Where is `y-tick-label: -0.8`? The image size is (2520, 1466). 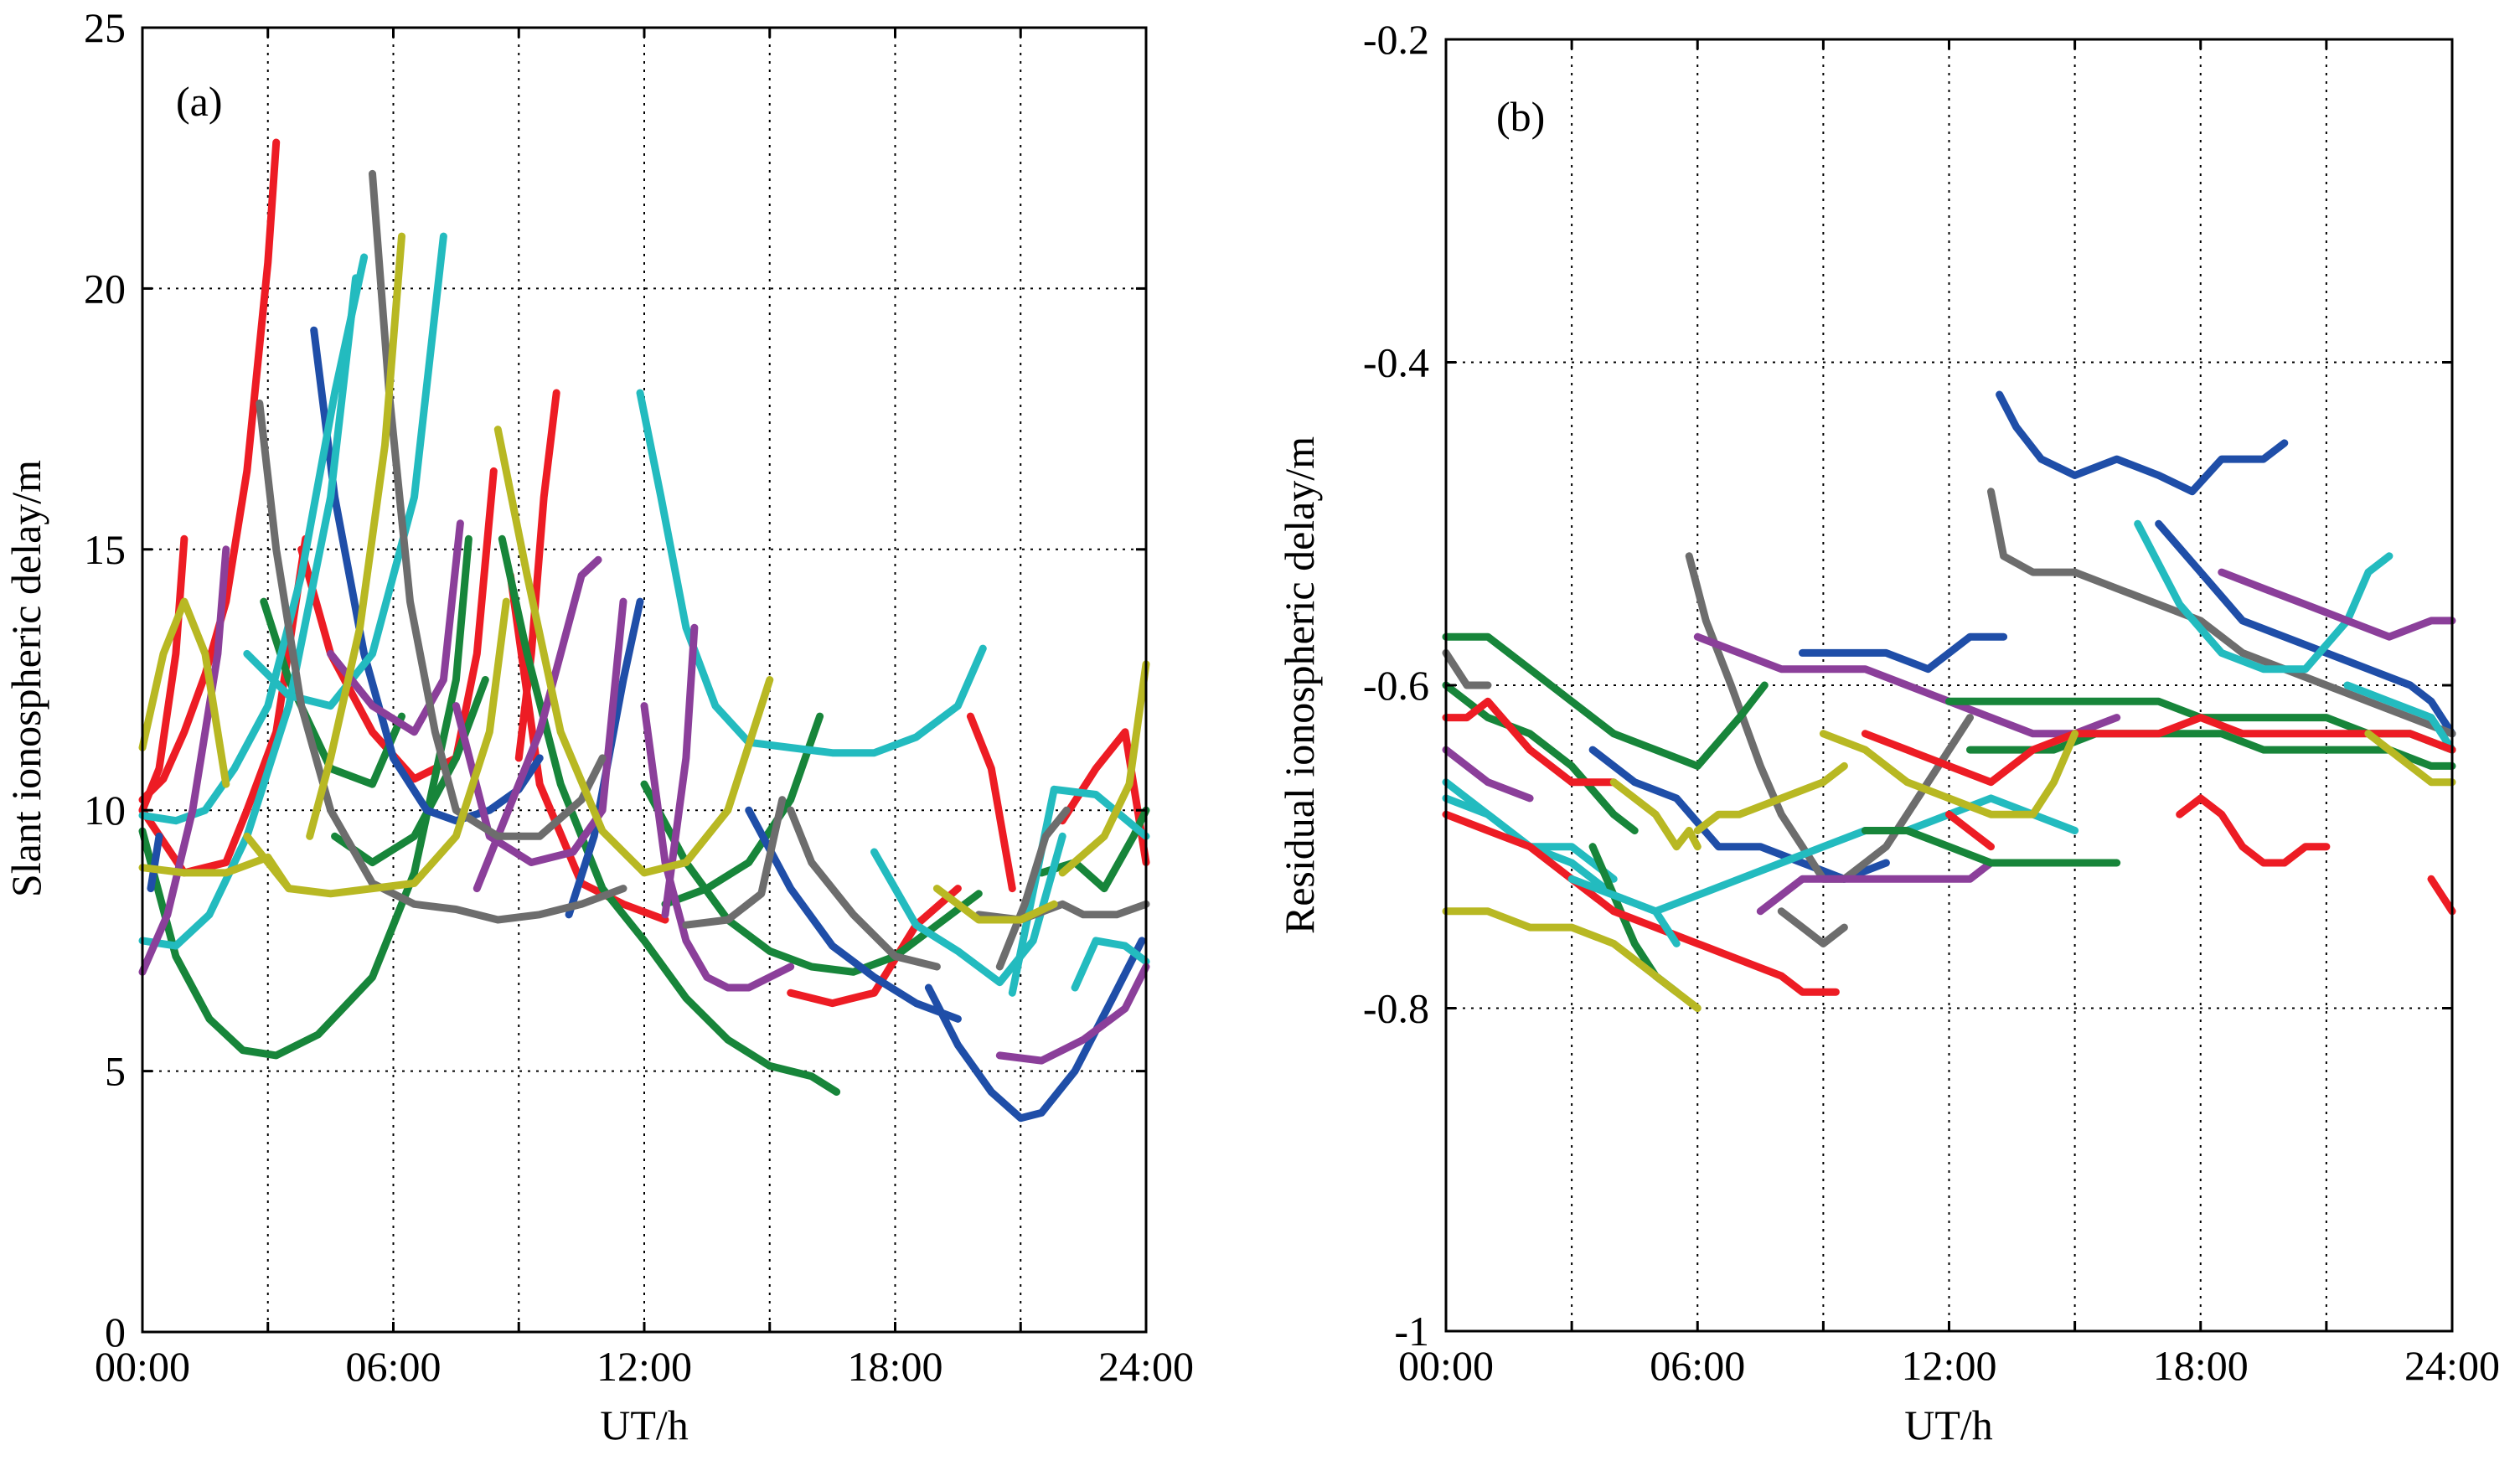
y-tick-label: -0.8 is located at coordinates (1396, 1009).